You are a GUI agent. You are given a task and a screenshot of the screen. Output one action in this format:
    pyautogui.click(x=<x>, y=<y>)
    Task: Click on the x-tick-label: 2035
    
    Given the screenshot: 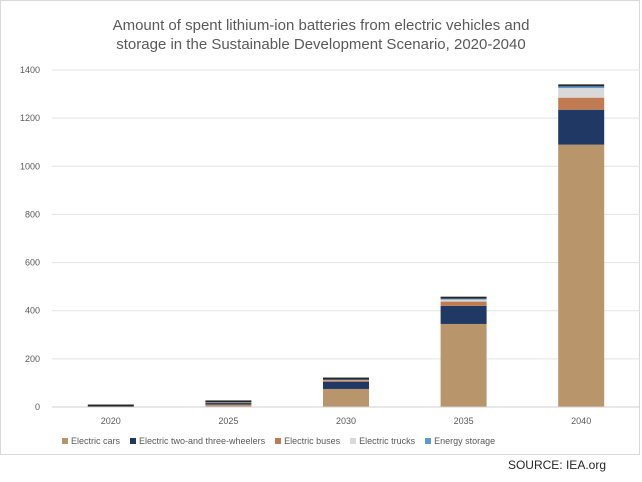 What is the action you would take?
    pyautogui.click(x=464, y=421)
    